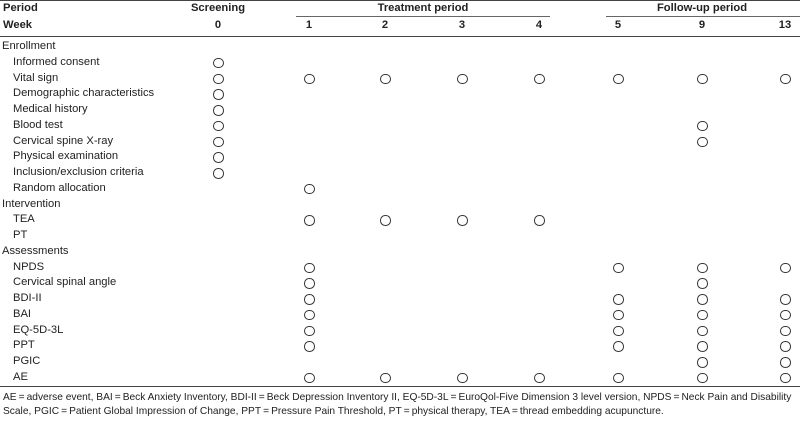 Image resolution: width=800 pixels, height=423 pixels. Describe the element at coordinates (400, 236) in the screenshot. I see `table-row: PT` at that location.